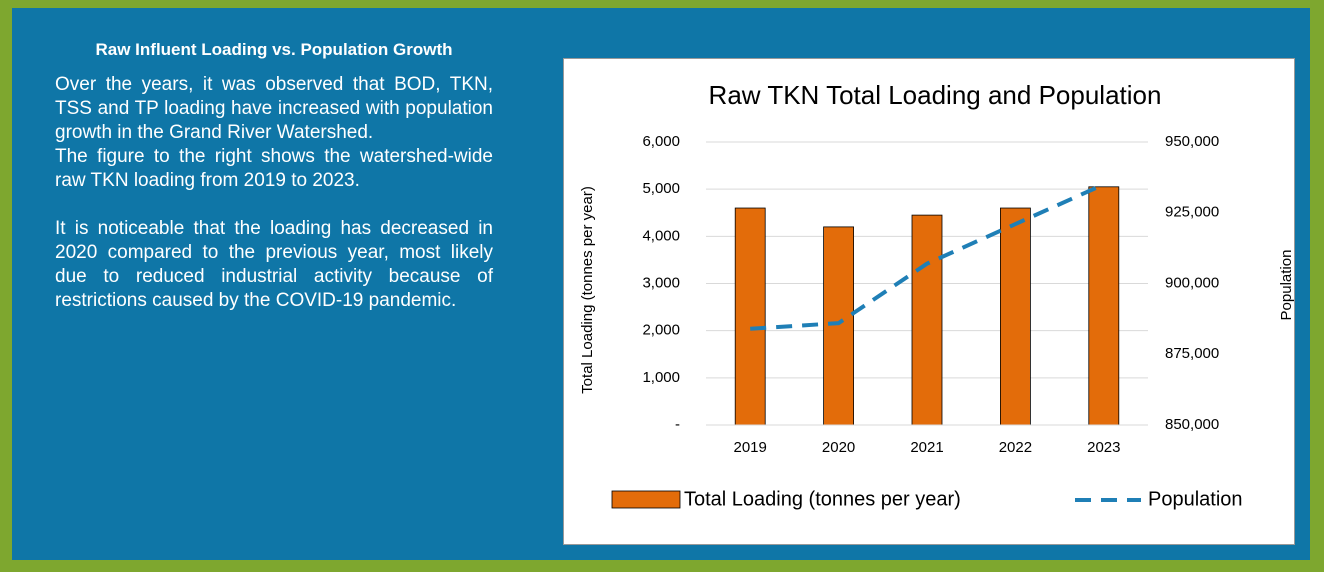  What do you see at coordinates (661, 330) in the screenshot?
I see `y-tick-label: 2,000` at bounding box center [661, 330].